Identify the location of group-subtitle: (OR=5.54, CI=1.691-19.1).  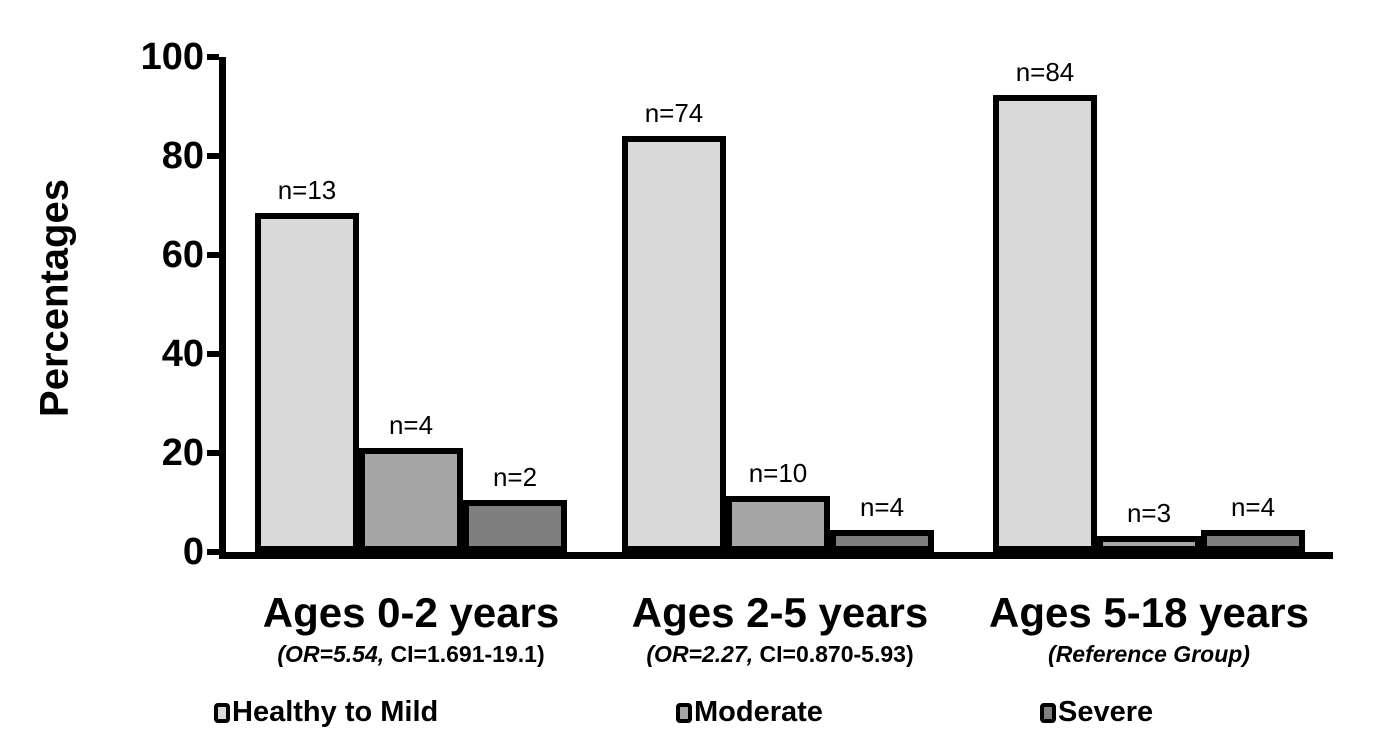
(411, 654).